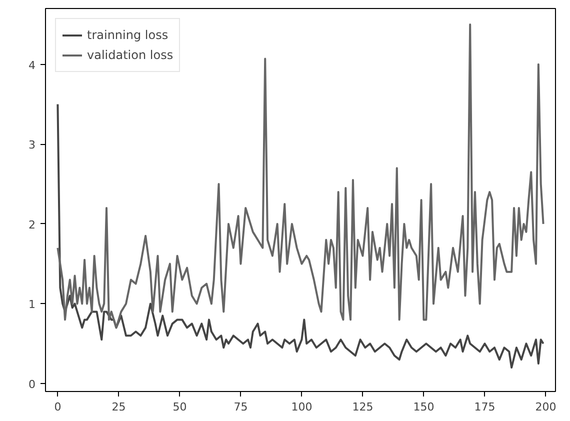 The height and width of the screenshot is (421, 570). Describe the element at coordinates (32, 65) in the screenshot. I see `y-tick-label: 4` at that location.